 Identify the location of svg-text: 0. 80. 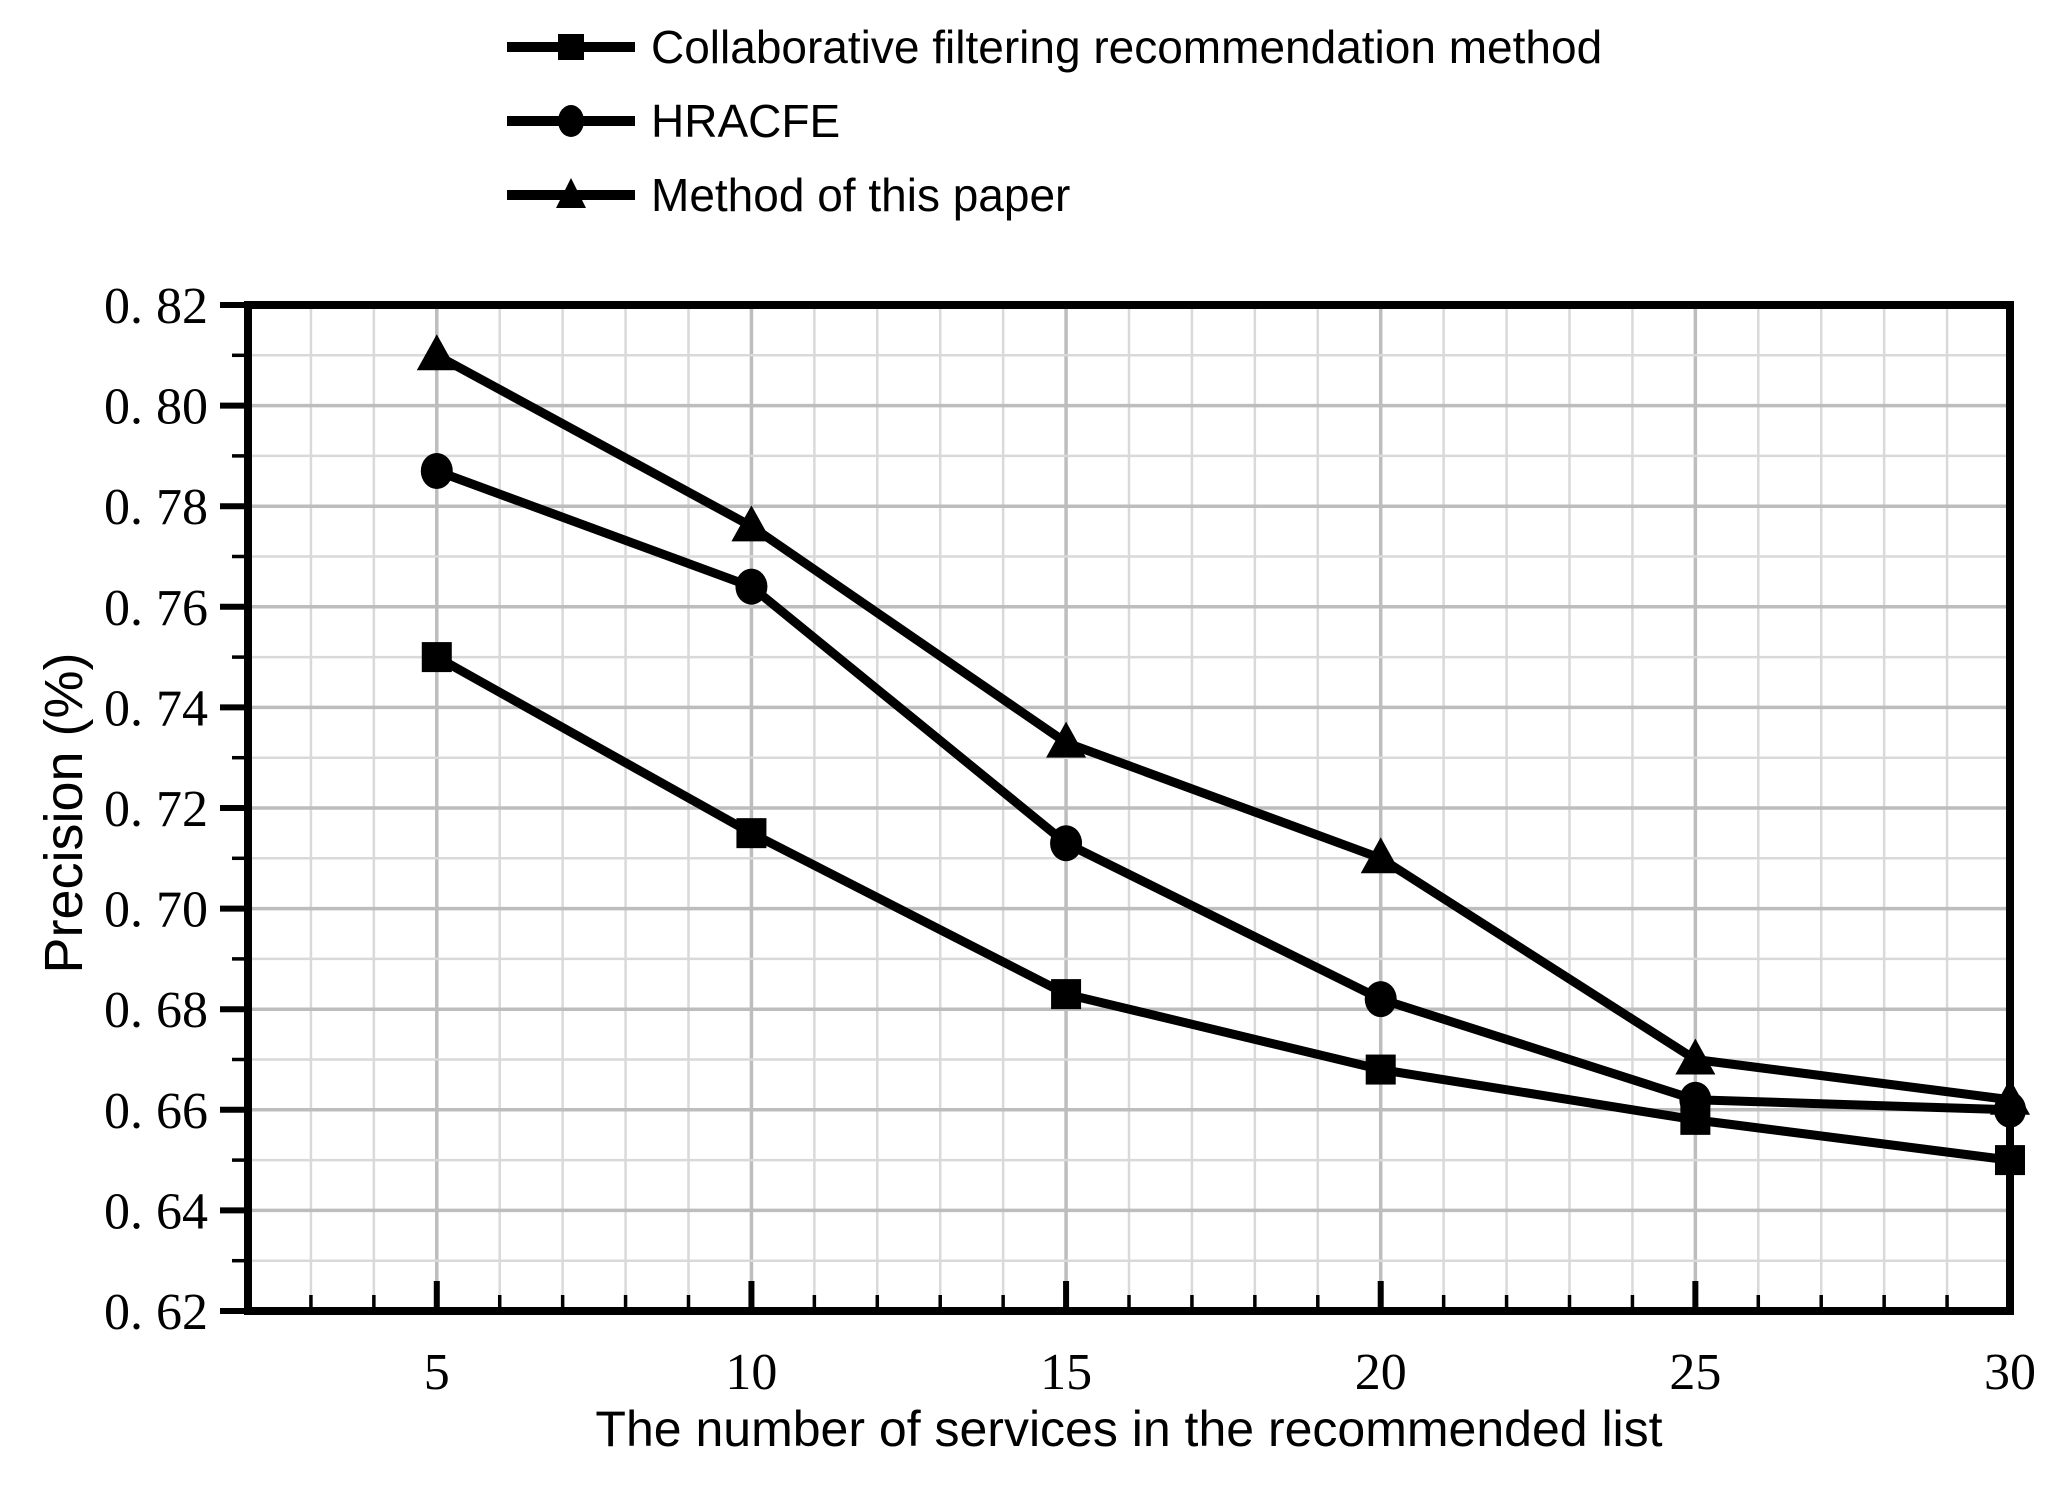
(156, 407).